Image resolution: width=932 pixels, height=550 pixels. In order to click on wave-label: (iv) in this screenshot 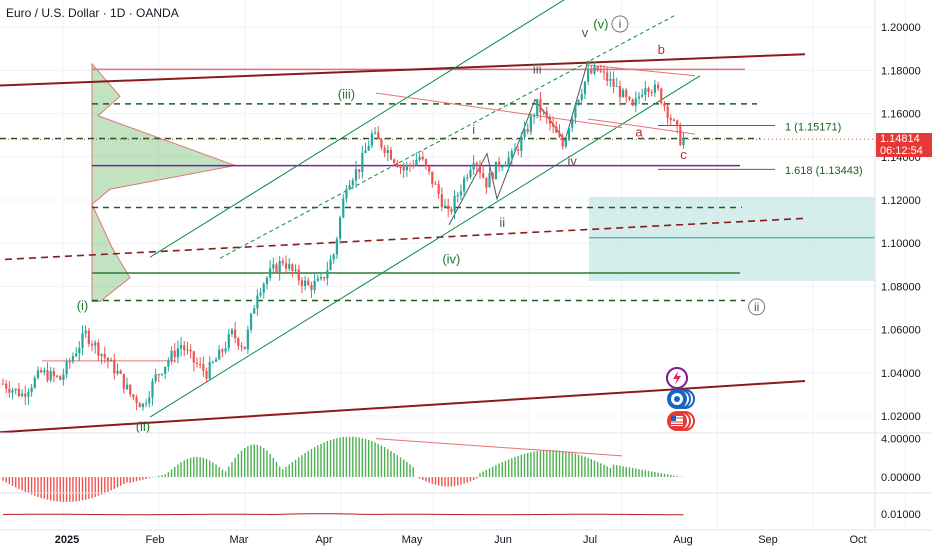, I will do `click(451, 259)`.